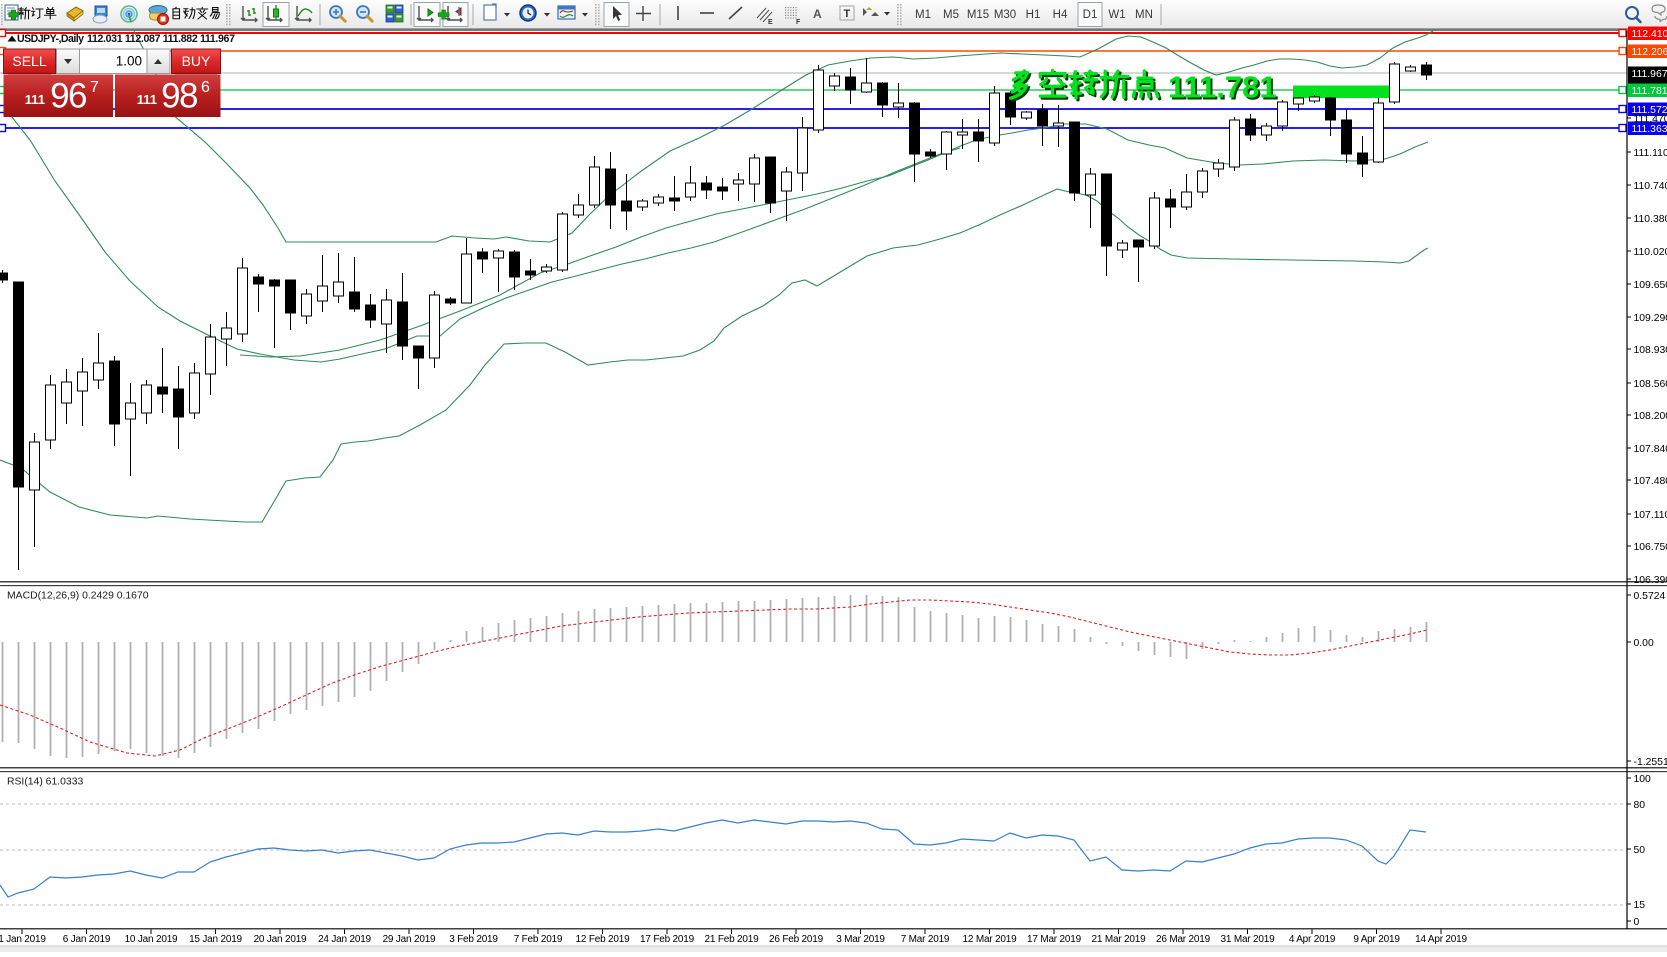 The width and height of the screenshot is (1667, 957). What do you see at coordinates (1637, 922) in the screenshot?
I see `svg-text: 0` at bounding box center [1637, 922].